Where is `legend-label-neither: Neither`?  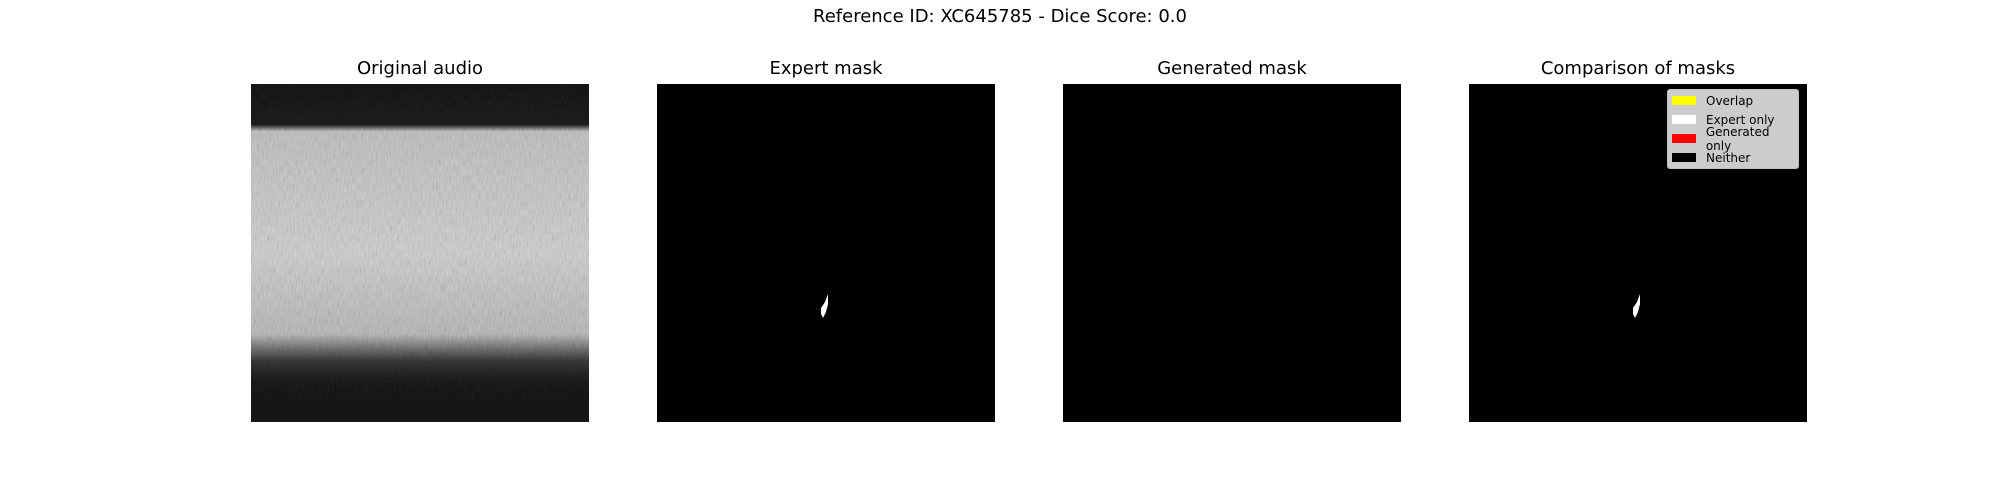 legend-label-neither: Neither is located at coordinates (1728, 157).